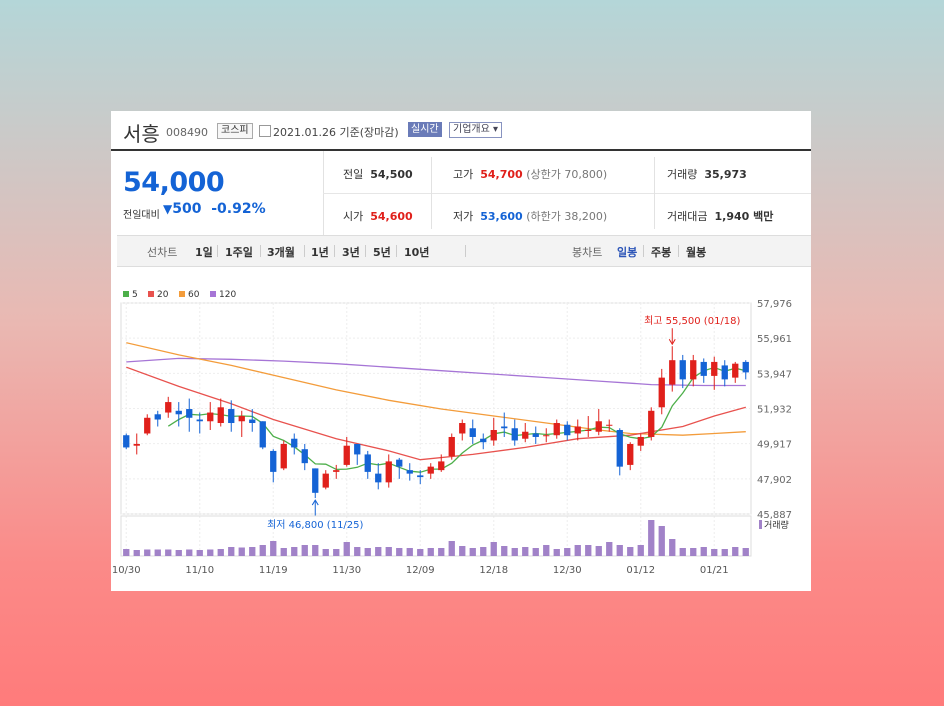 Image resolution: width=944 pixels, height=706 pixels. I want to click on y-tick-label: 45,887, so click(774, 515).